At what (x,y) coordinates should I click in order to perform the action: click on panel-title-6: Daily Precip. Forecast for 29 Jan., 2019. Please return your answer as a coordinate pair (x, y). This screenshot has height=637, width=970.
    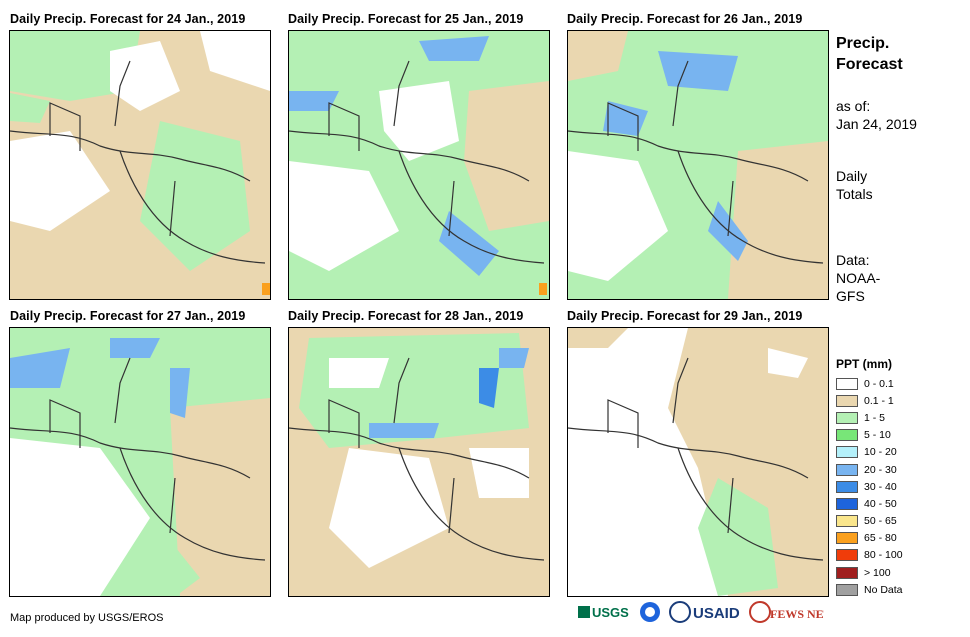
    Looking at the image, I should click on (685, 316).